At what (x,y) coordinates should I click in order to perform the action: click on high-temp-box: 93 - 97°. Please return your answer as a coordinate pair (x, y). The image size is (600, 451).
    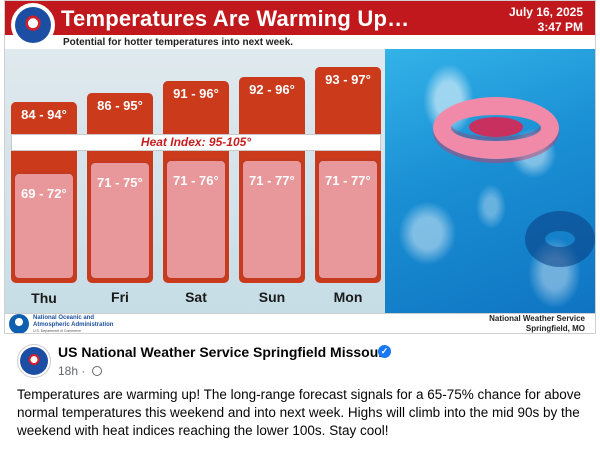
    Looking at the image, I should click on (348, 100).